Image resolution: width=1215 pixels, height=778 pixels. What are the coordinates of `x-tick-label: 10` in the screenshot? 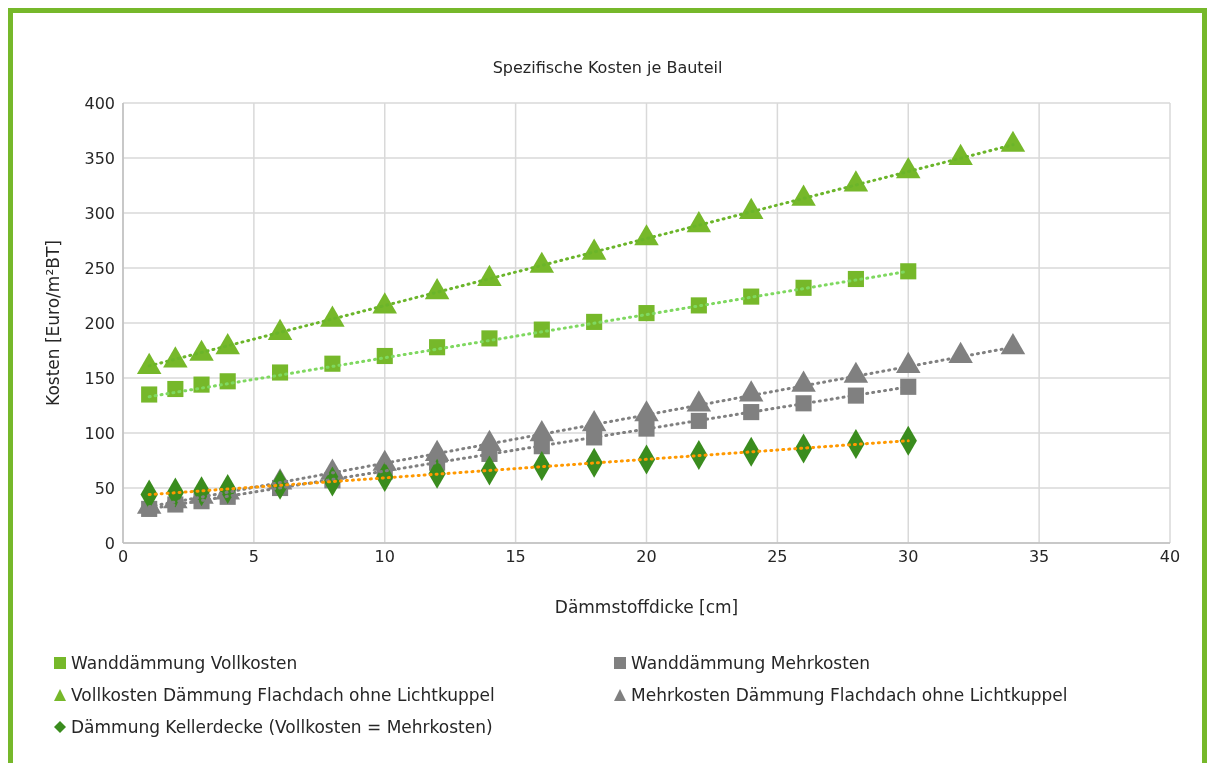 It's located at (384, 557).